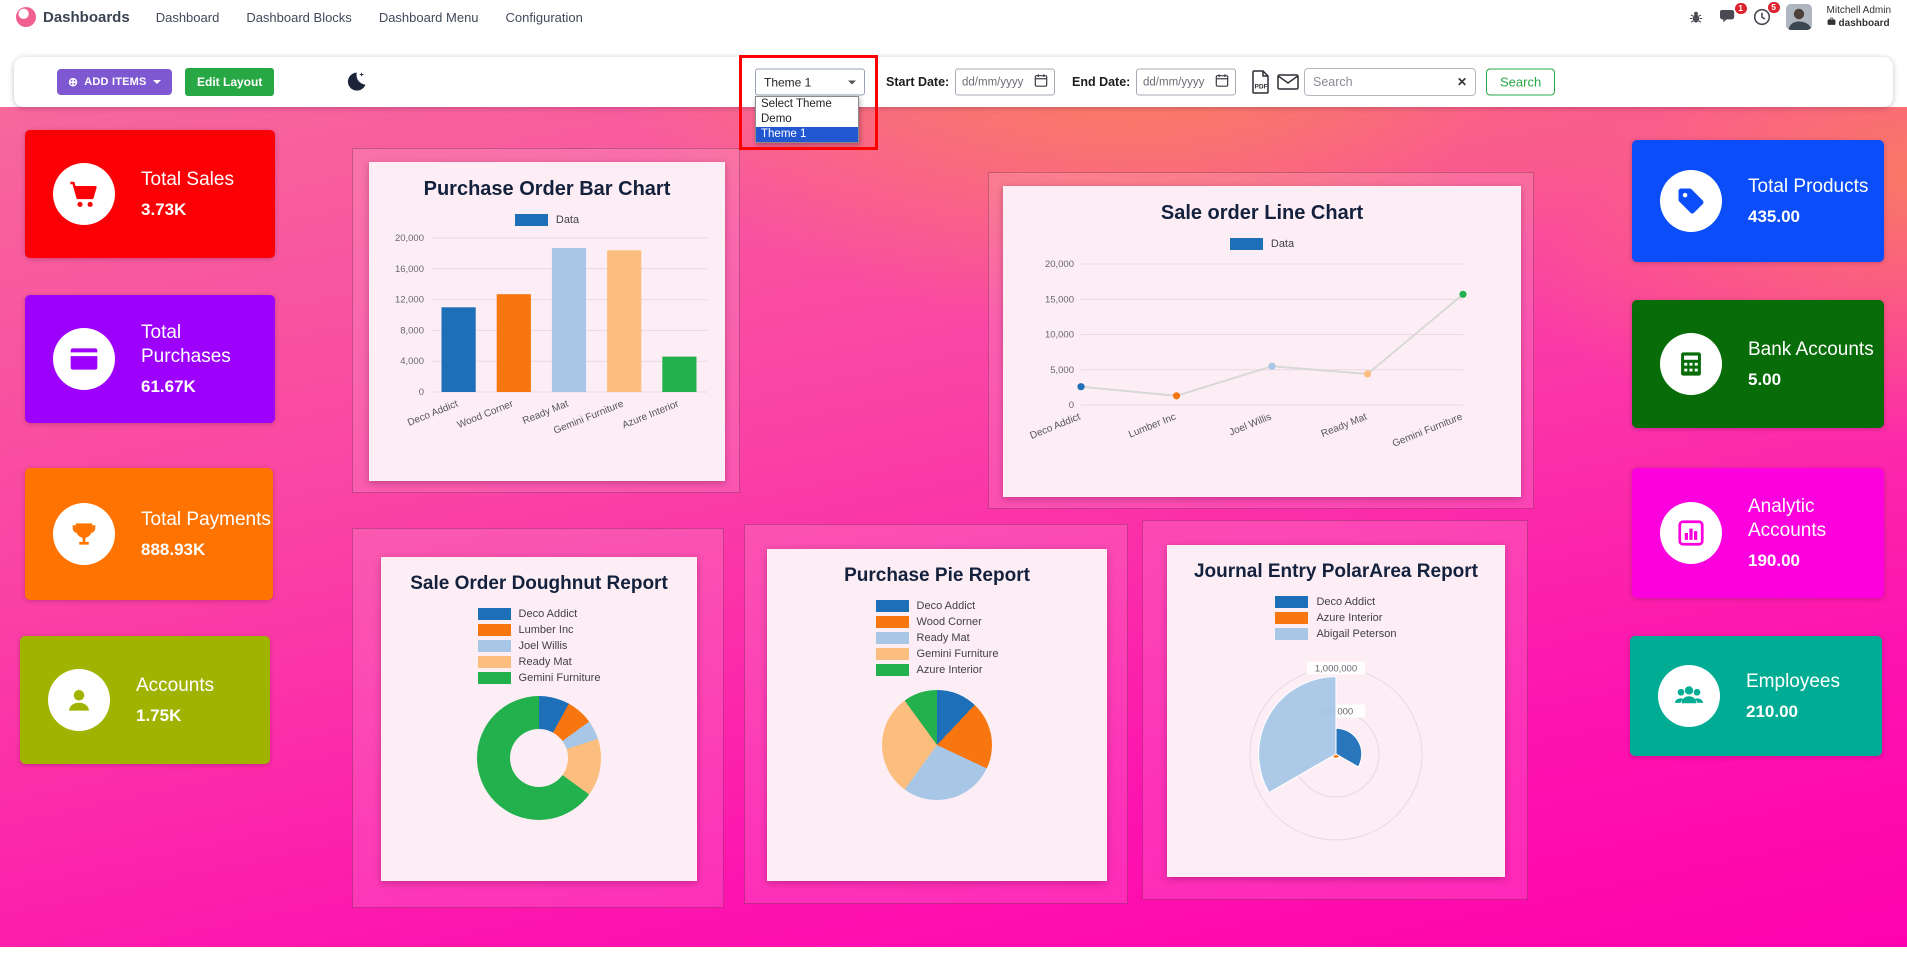 This screenshot has height=964, width=1907. Describe the element at coordinates (1005, 82) in the screenshot. I see `start-date-input: dd/mm/yyyy` at that location.